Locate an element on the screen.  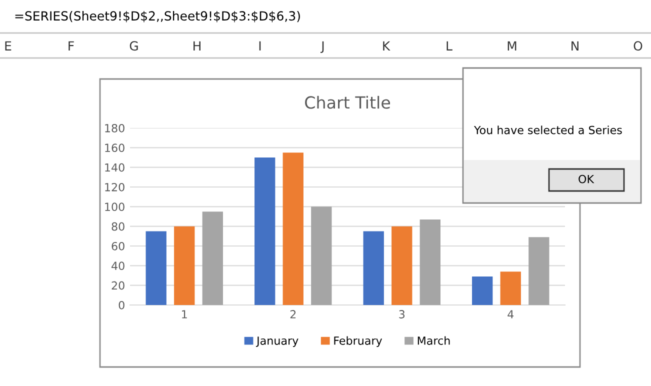
x-tick-label: 3 is located at coordinates (402, 314).